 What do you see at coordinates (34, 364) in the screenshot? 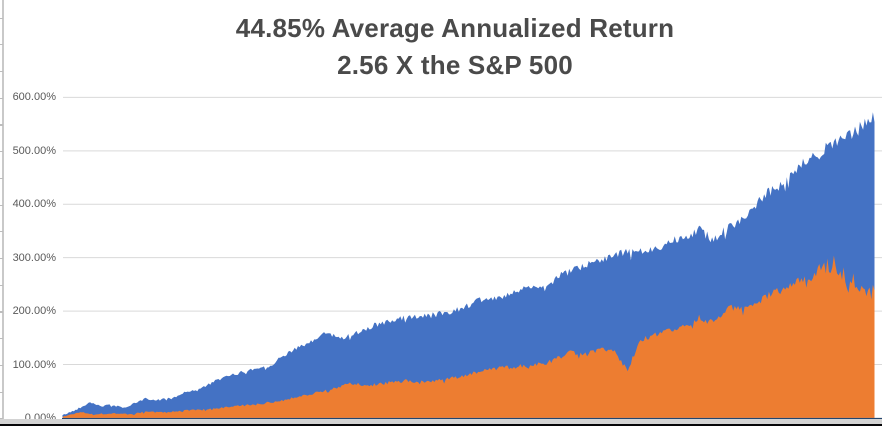
I see `y-axis-tick-label: 100.00%` at bounding box center [34, 364].